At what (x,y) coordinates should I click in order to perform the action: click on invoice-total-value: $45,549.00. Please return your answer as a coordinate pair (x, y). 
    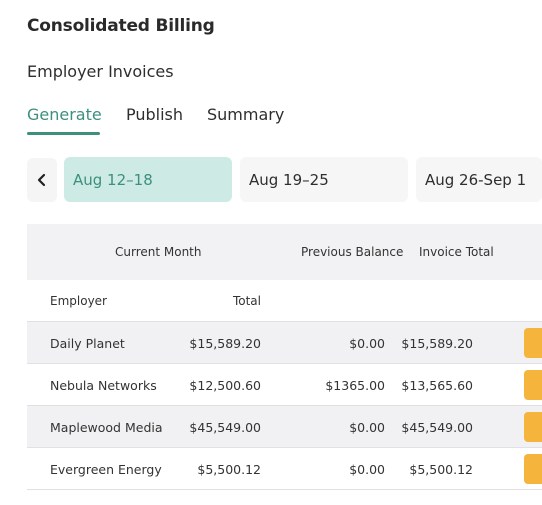
    Looking at the image, I should click on (437, 427).